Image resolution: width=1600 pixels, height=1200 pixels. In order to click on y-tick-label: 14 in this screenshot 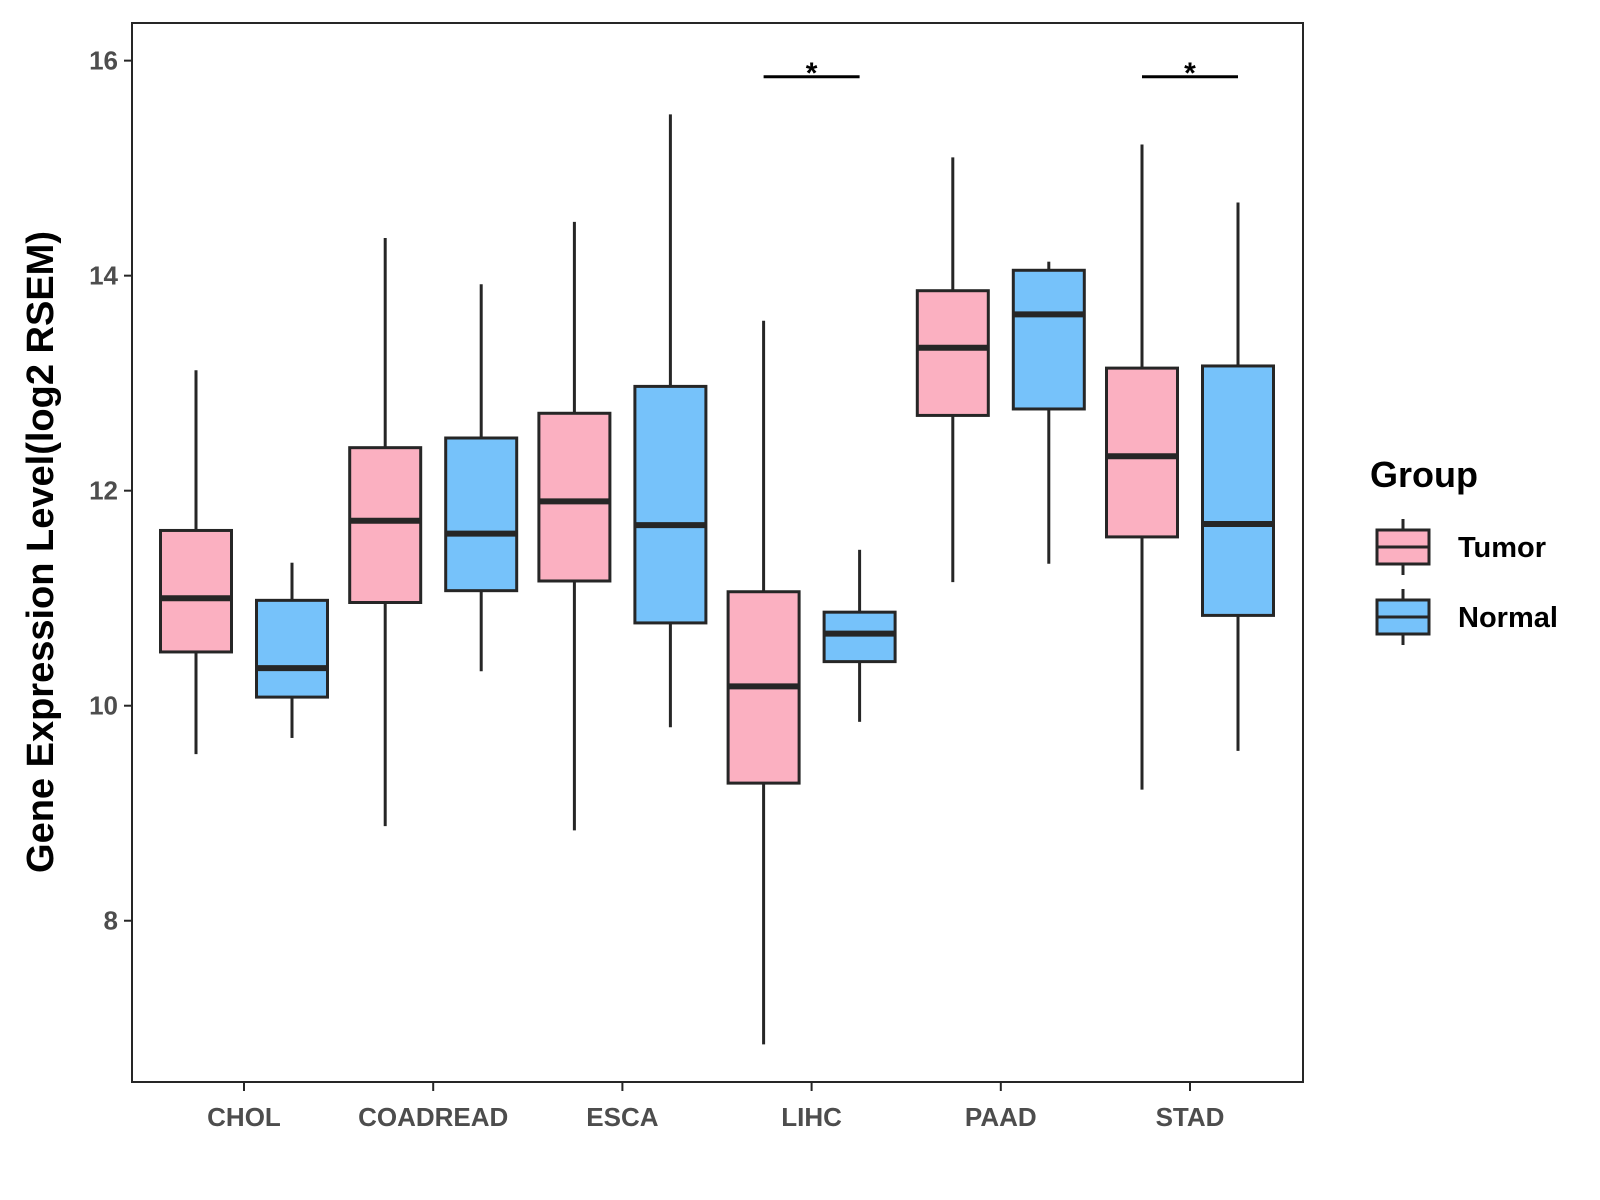, I will do `click(103, 276)`.